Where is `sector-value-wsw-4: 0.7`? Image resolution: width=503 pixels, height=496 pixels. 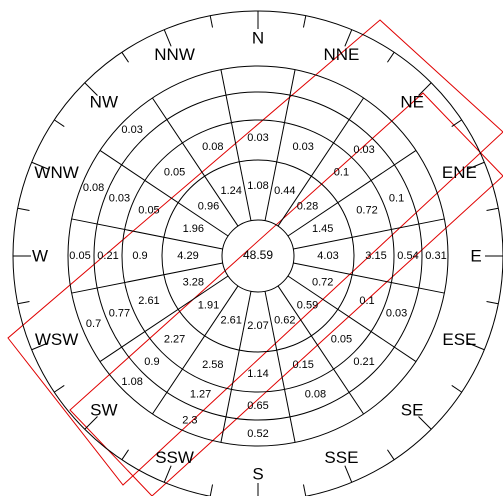
sector-value-wsw-4: 0.7 is located at coordinates (93, 324).